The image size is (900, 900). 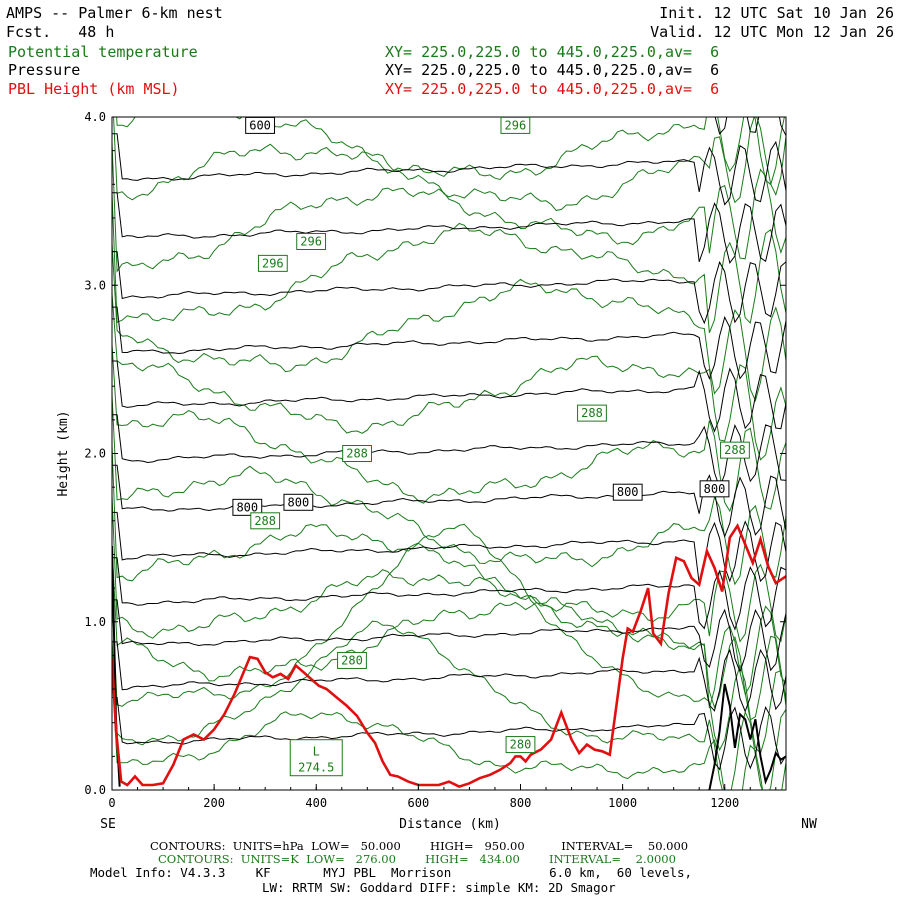 I want to click on field-xy-pbl: XY= 225.0,225.0 to 445.0,225.0,av= 6, so click(x=552, y=89).